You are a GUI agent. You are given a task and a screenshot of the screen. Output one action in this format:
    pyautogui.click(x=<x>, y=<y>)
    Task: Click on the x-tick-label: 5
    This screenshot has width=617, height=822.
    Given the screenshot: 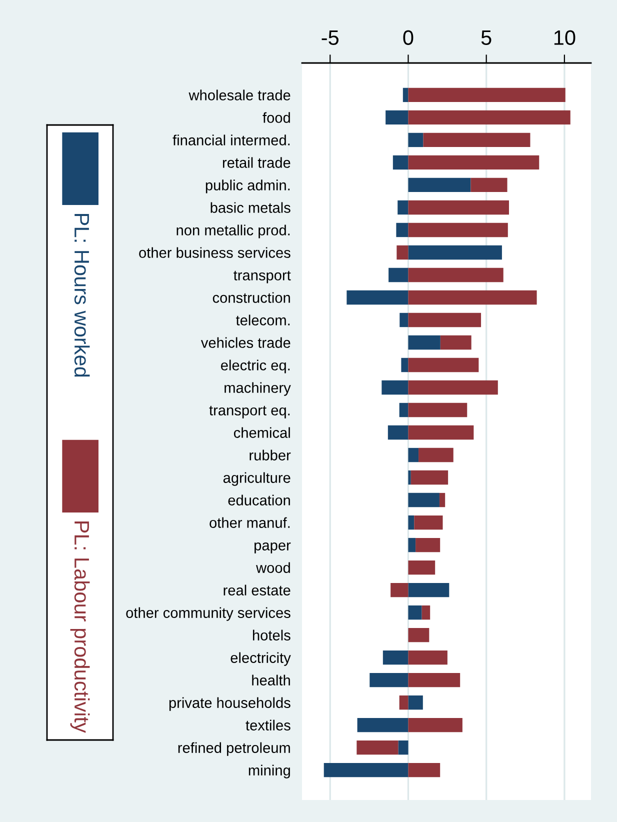 What is the action you would take?
    pyautogui.click(x=486, y=37)
    